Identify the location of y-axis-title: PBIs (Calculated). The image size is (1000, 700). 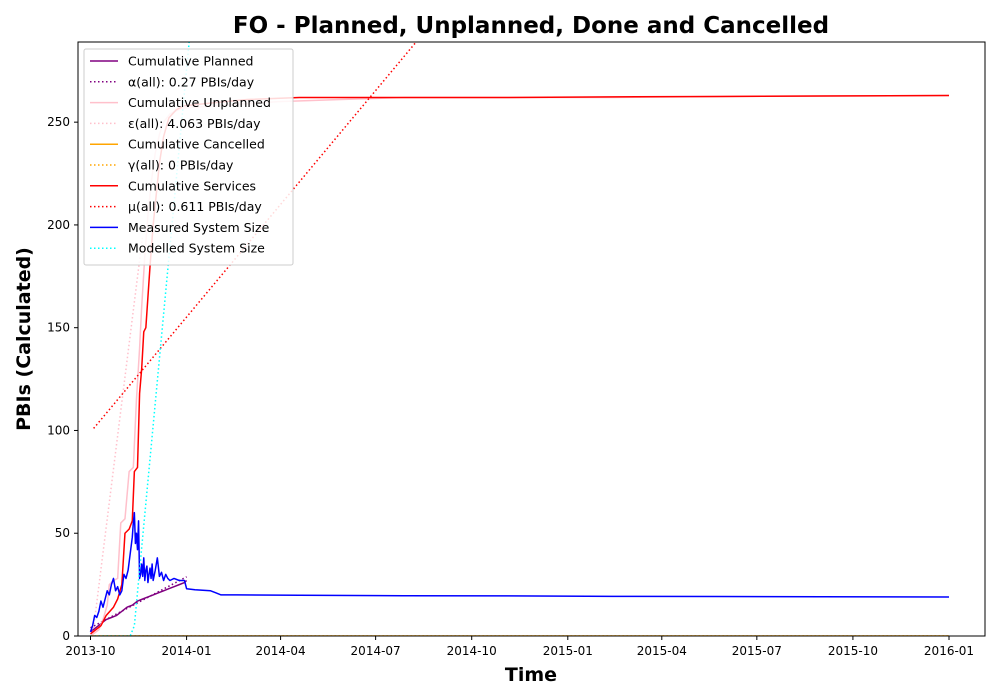
(24, 339).